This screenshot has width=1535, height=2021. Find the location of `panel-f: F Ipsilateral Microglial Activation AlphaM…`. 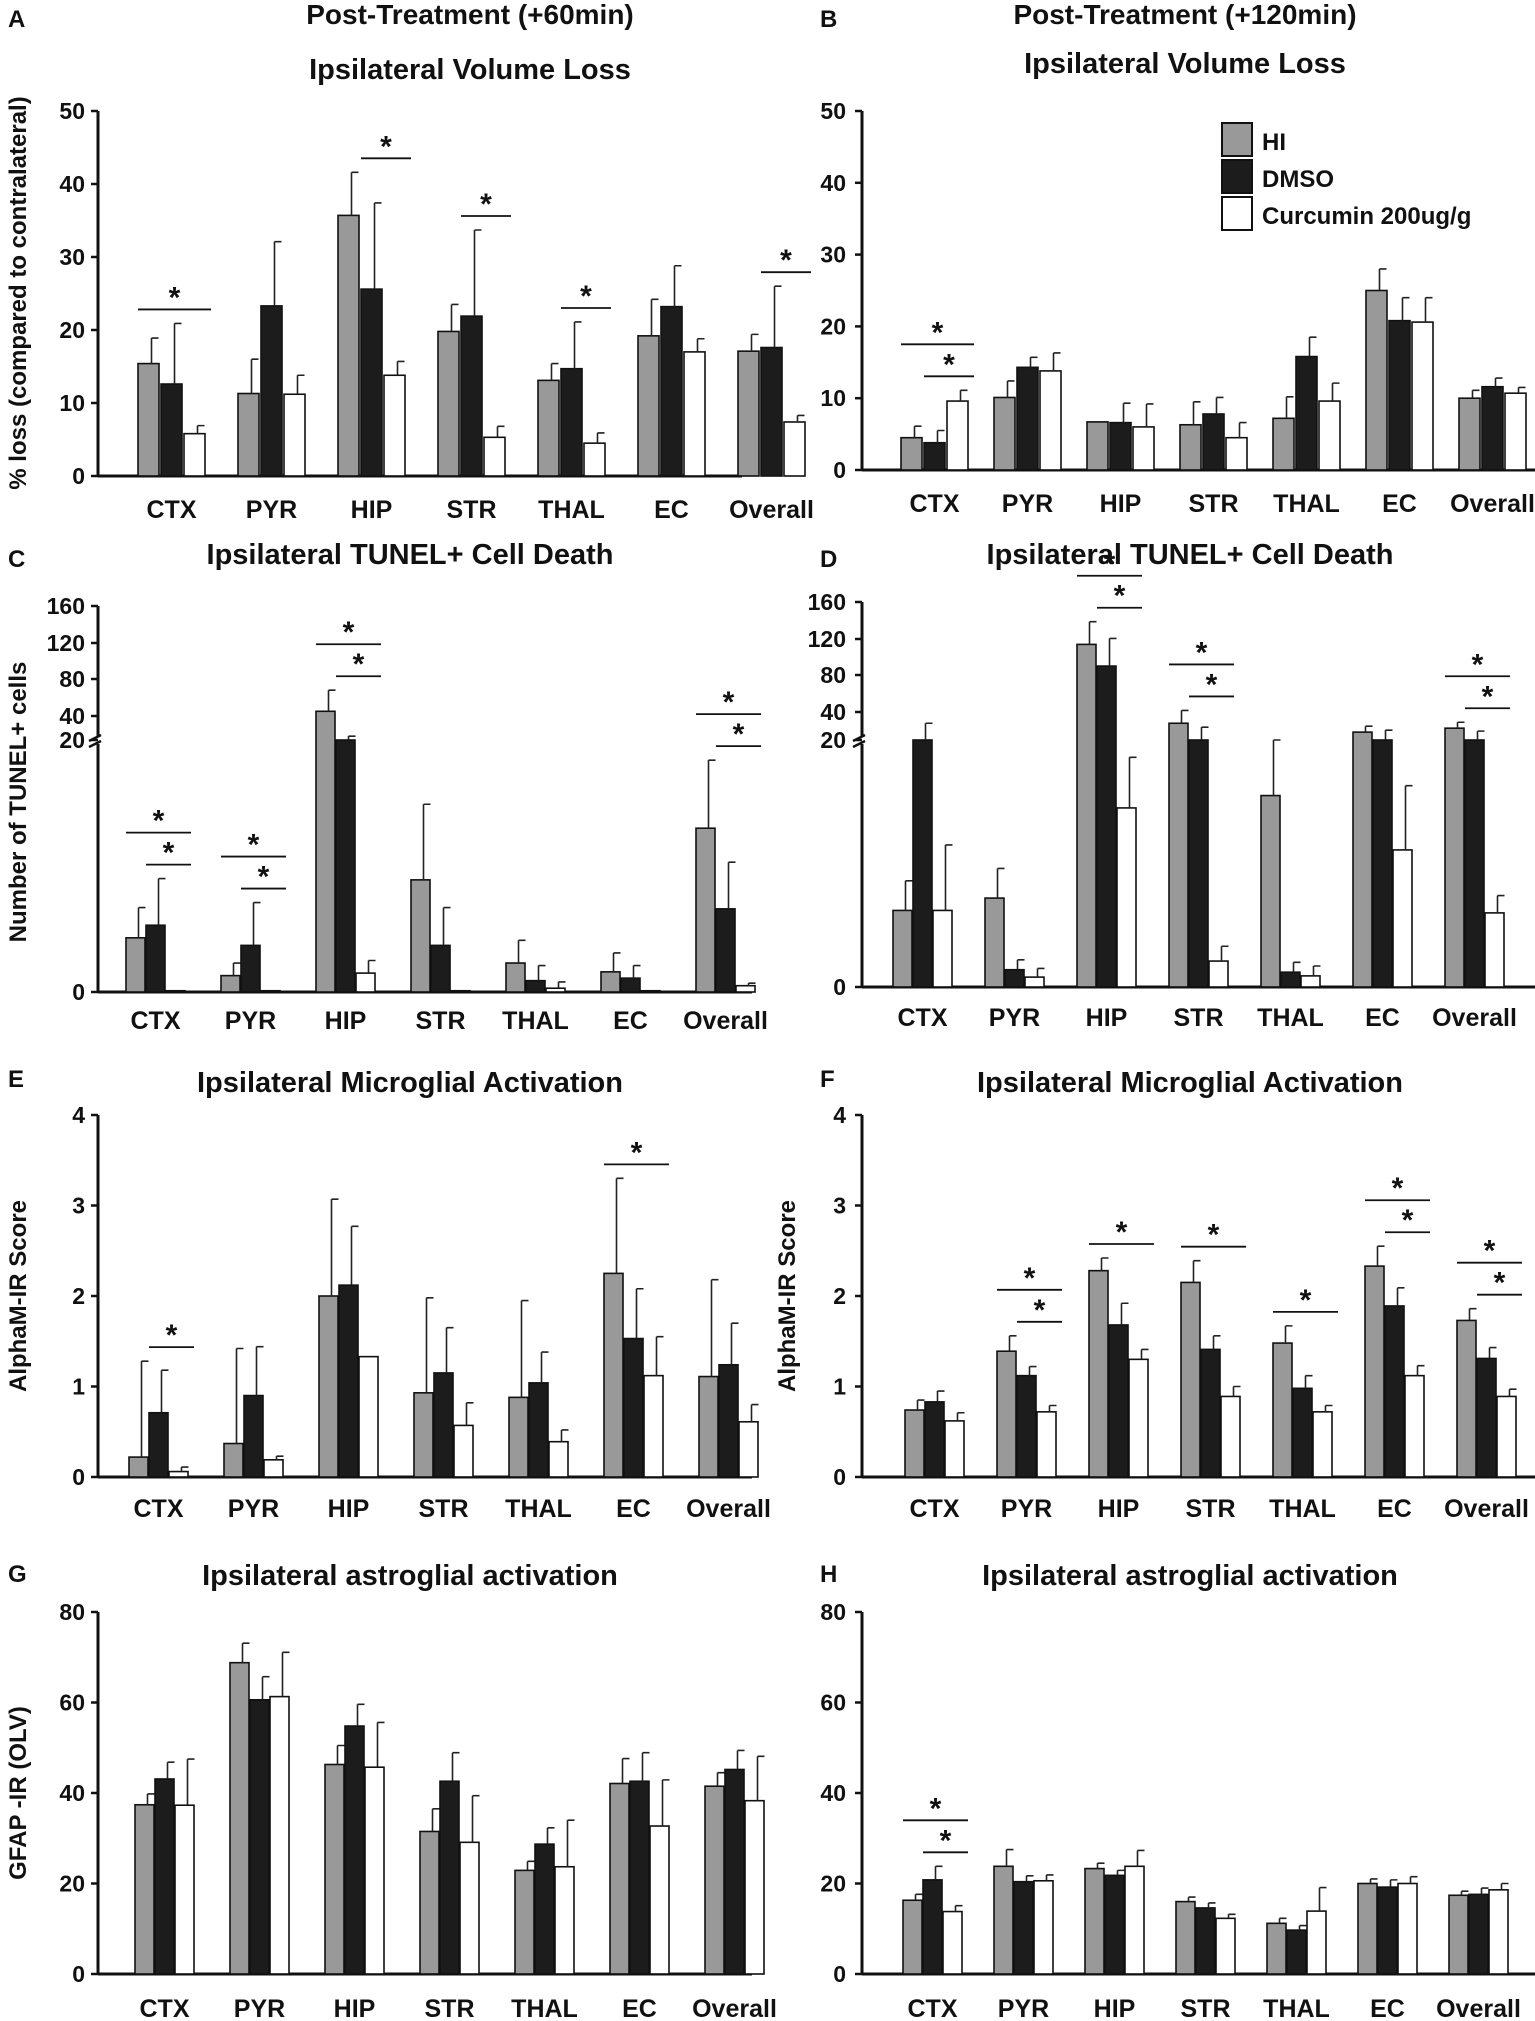

panel-f: F Ipsilateral Microglial Activation AlphaM… is located at coordinates (1154, 1294).